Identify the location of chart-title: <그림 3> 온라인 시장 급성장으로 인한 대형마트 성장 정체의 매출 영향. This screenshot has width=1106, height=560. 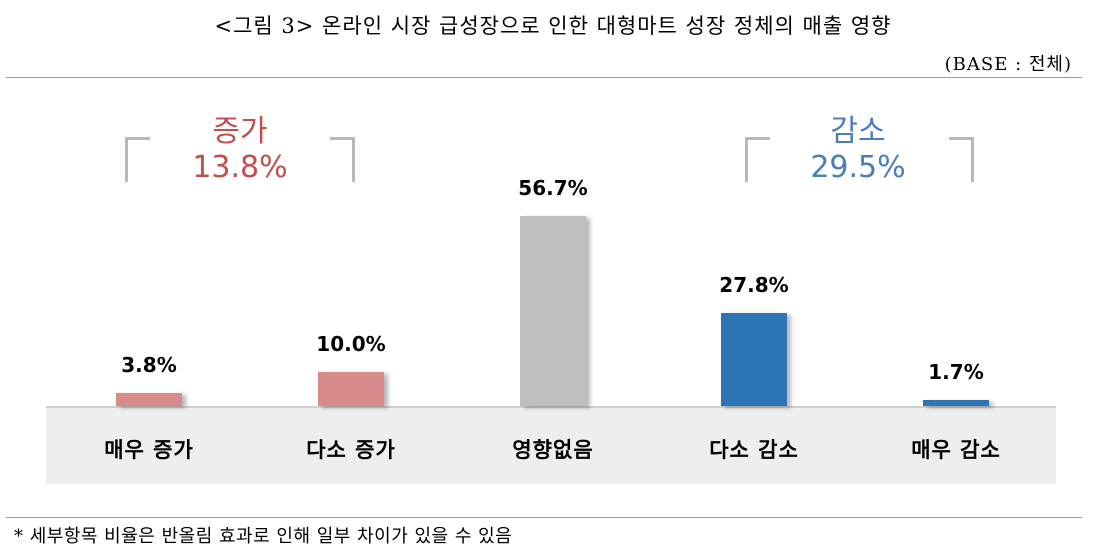
(553, 26).